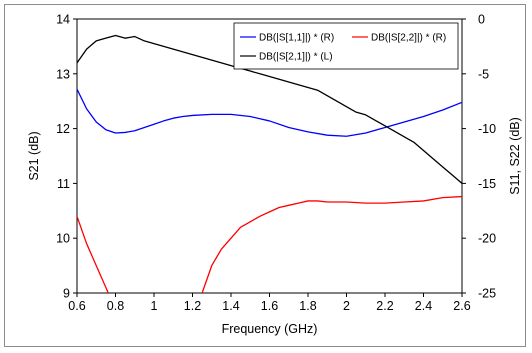 The width and height of the screenshot is (532, 353). What do you see at coordinates (487, 294) in the screenshot?
I see `y2-tick-label: -25` at bounding box center [487, 294].